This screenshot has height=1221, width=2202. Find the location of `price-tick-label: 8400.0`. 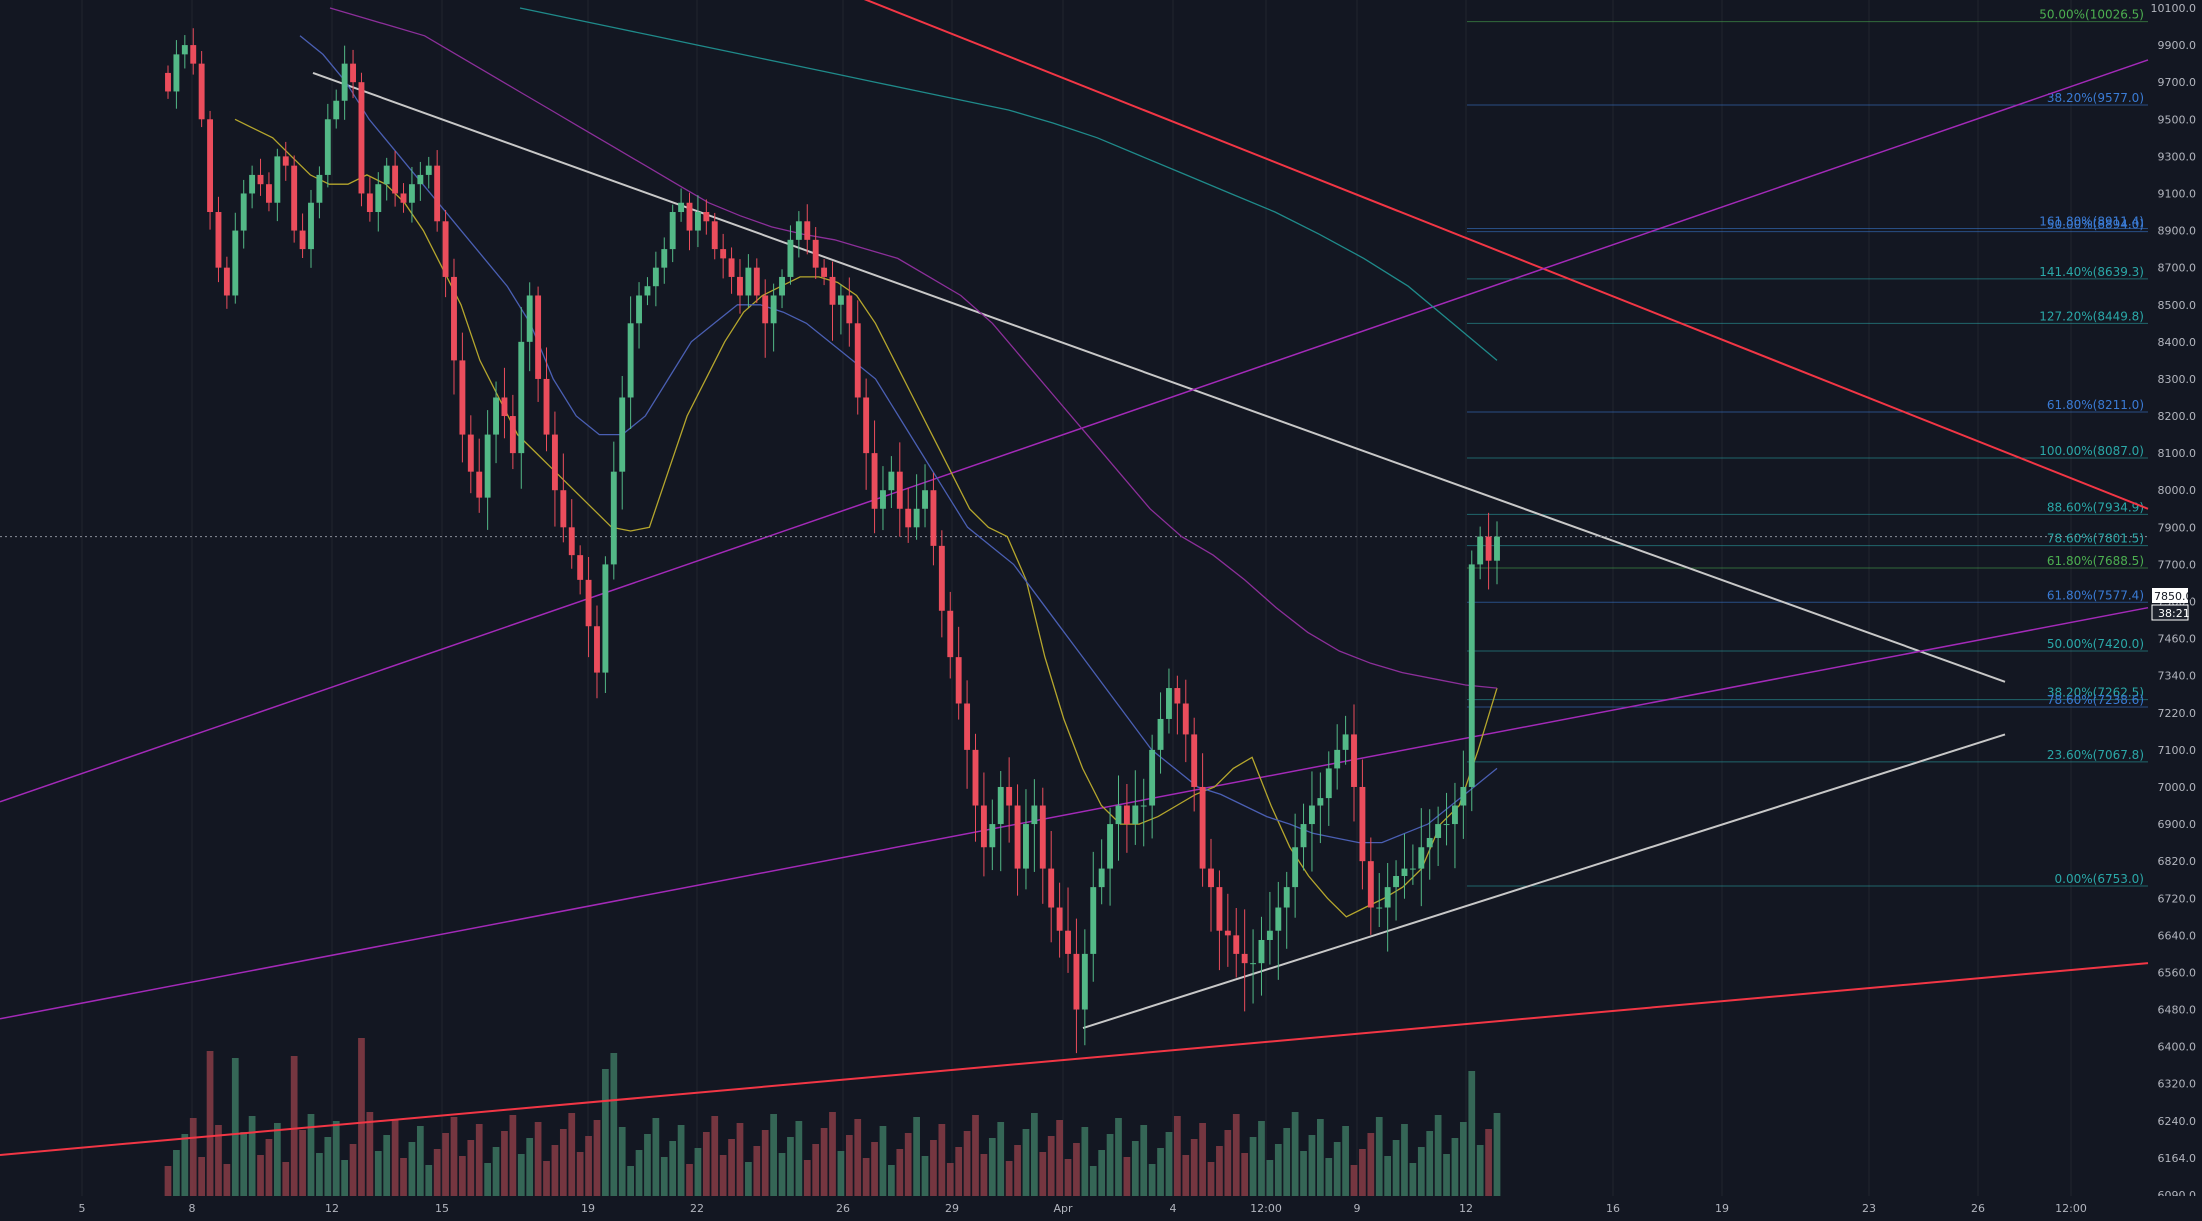

price-tick-label: 8400.0 is located at coordinates (2177, 342).